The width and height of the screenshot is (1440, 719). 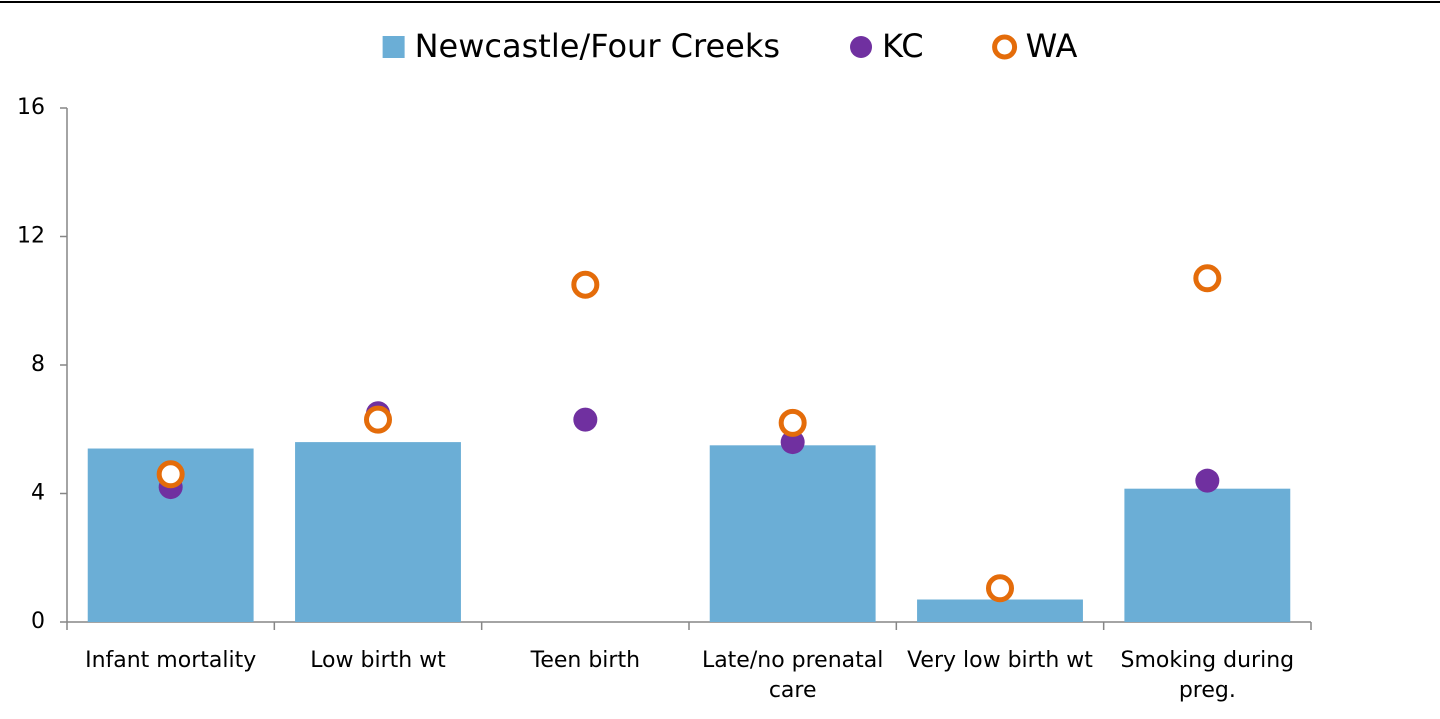 What do you see at coordinates (31, 236) in the screenshot?
I see `y-tick-label: 12` at bounding box center [31, 236].